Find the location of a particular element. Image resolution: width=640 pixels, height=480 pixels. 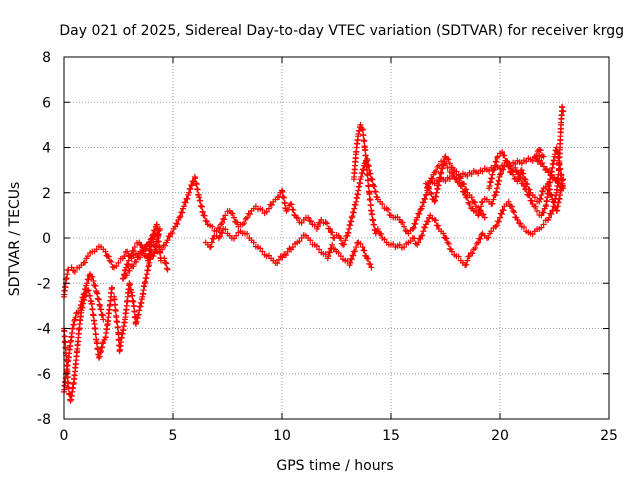

y-tick-label: 0 is located at coordinates (46, 239).